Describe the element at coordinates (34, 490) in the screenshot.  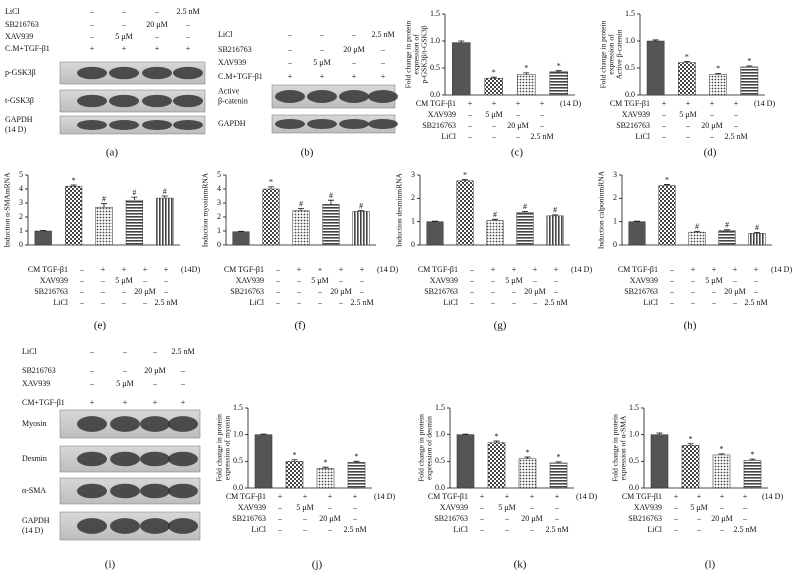
I see `band-label: α-SMA` at that location.